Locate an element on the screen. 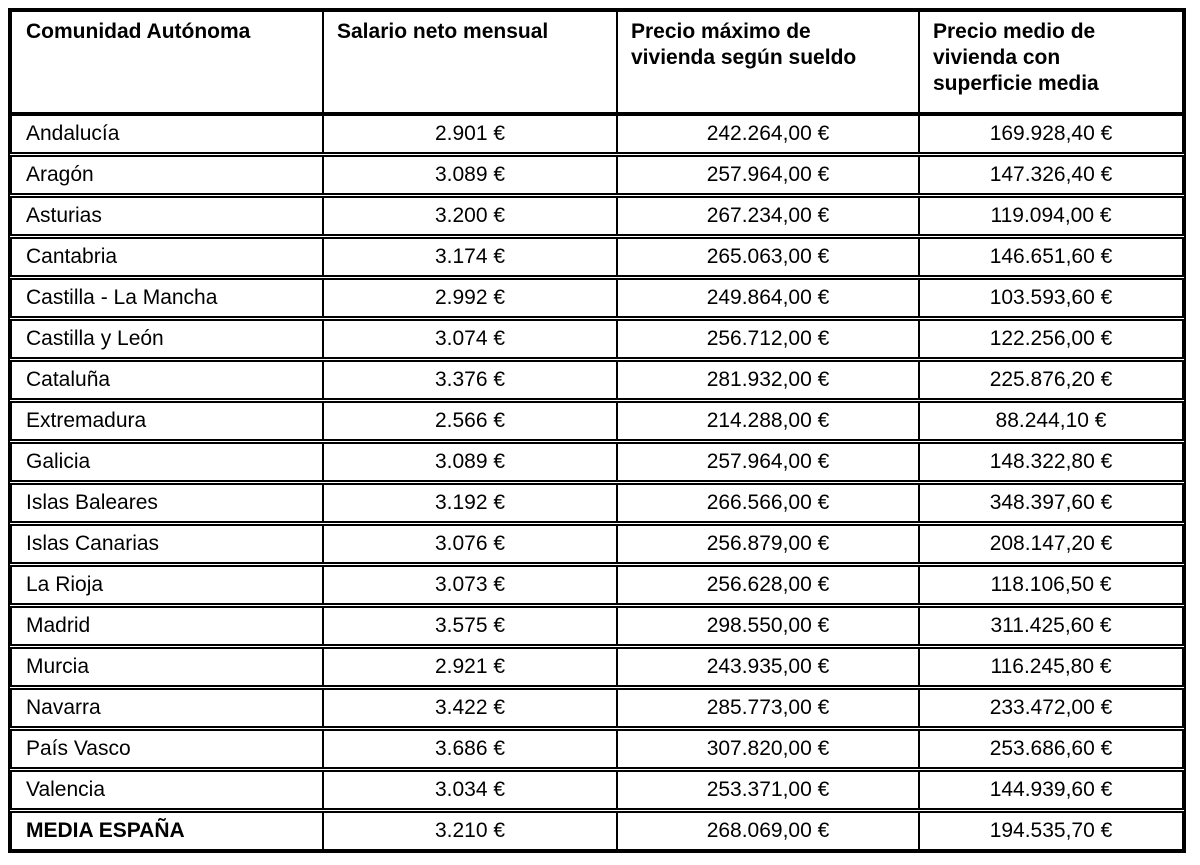  cell-precio-medio: 144.939,60 € is located at coordinates (1050, 790).